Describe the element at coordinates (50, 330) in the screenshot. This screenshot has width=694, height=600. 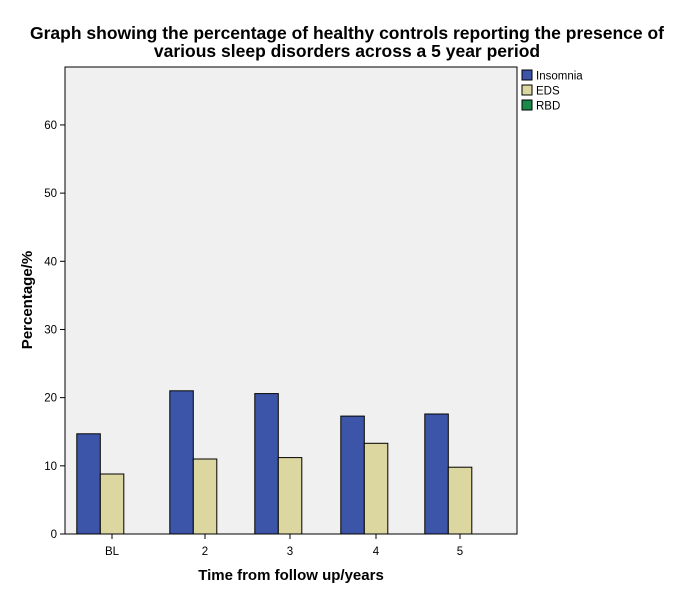
I see `y-tick-label: 30` at that location.